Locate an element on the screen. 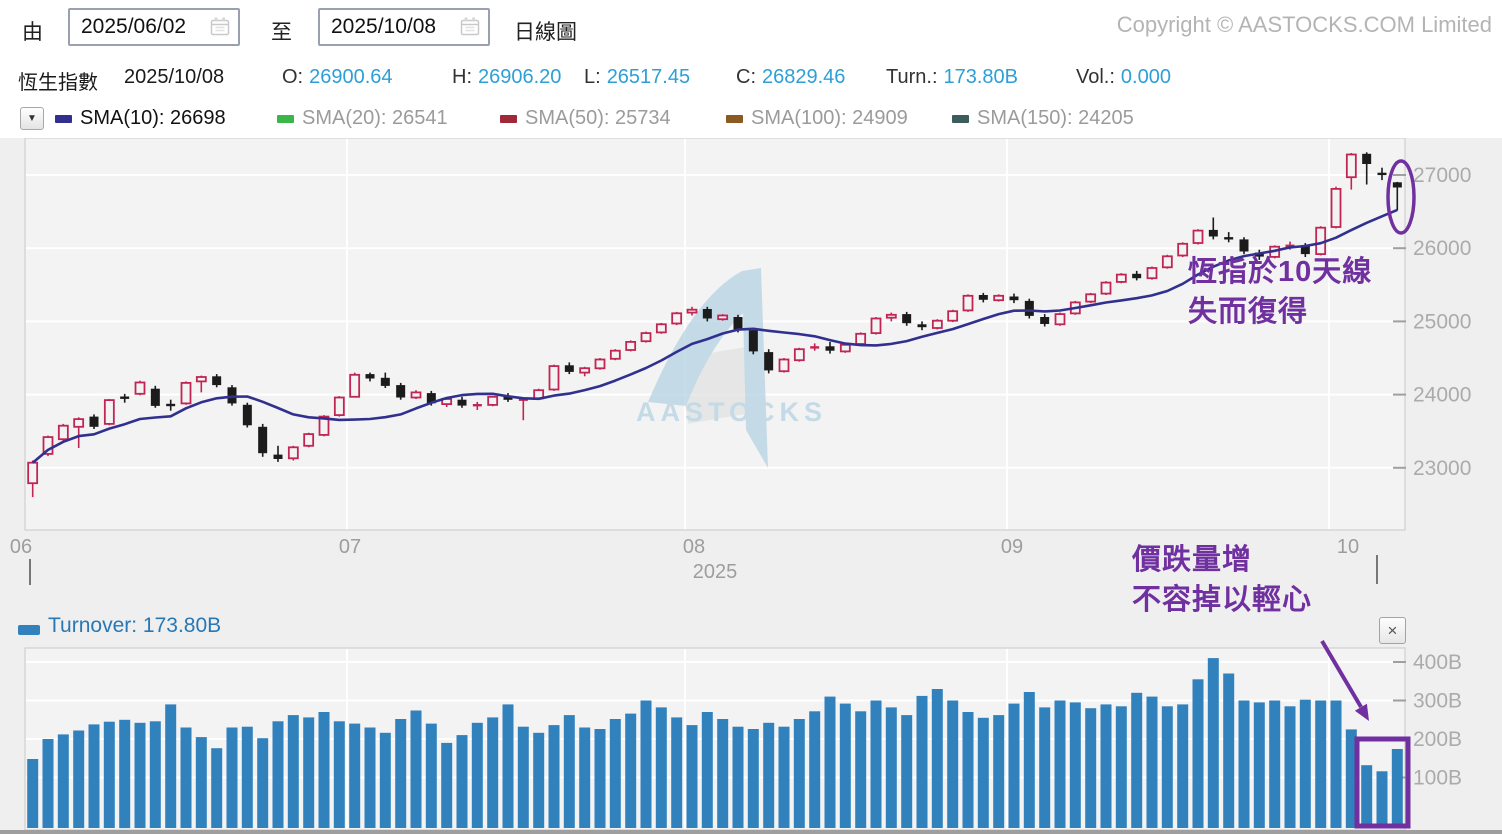  sma10-swatch is located at coordinates (63, 118).